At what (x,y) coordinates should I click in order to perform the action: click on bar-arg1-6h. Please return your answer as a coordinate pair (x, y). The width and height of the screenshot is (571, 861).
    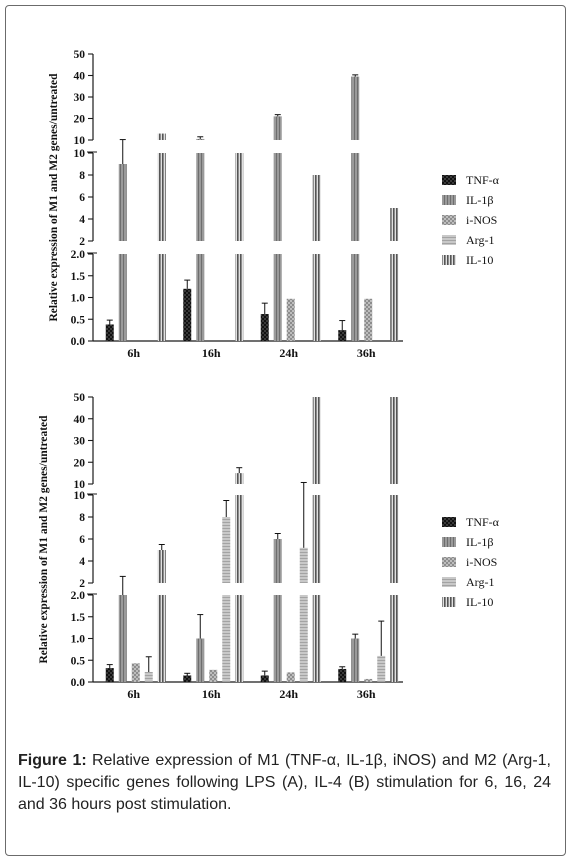
    Looking at the image, I should click on (148, 676).